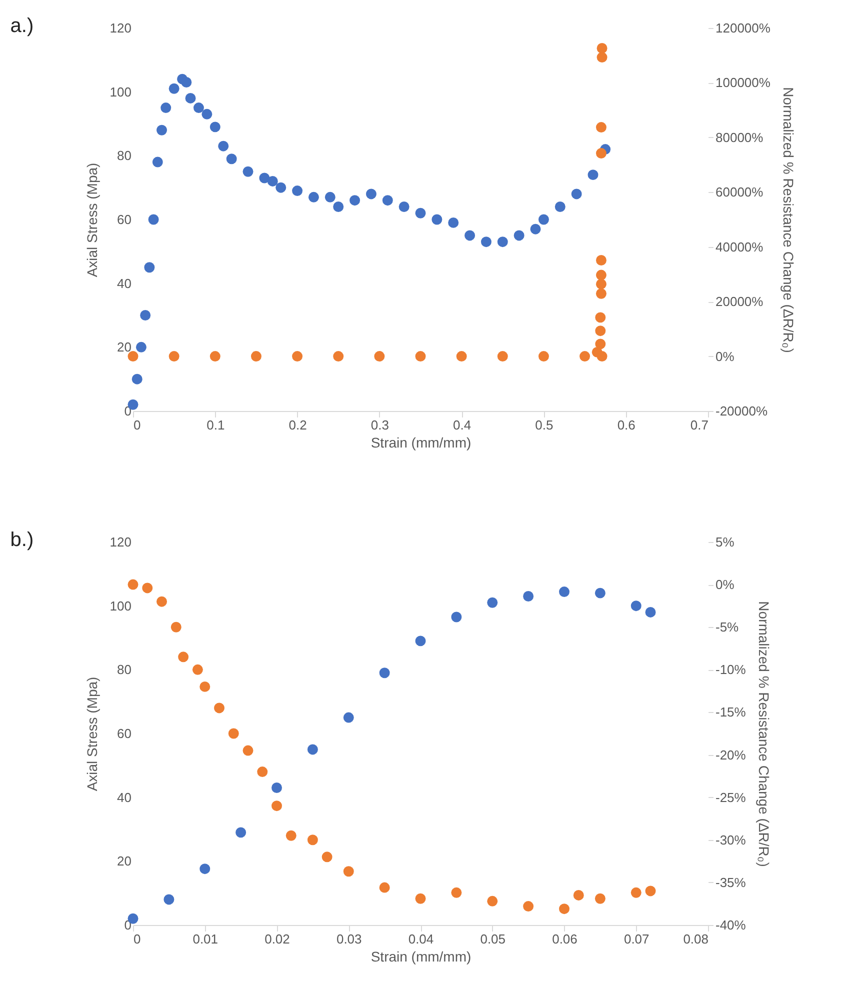 The width and height of the screenshot is (841, 999). I want to click on y2-tick-label: 80000%, so click(740, 137).